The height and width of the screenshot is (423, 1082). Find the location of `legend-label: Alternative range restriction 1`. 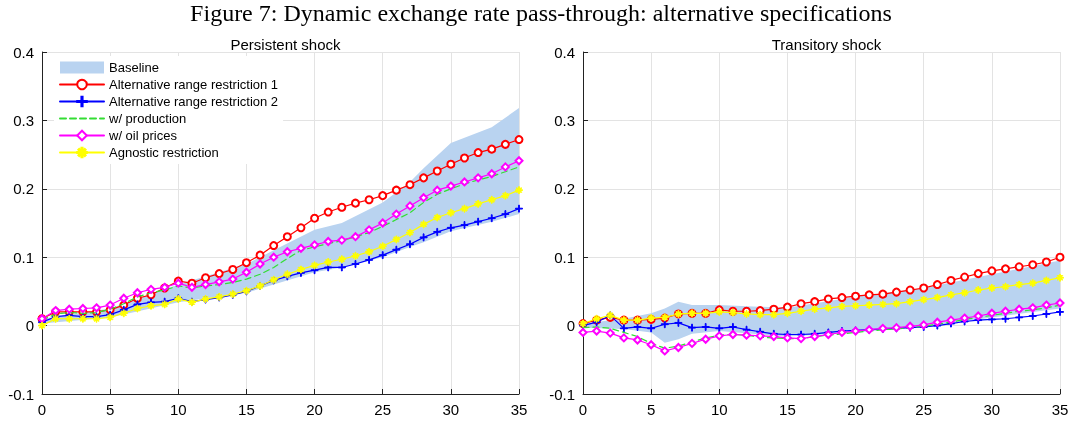

legend-label: Alternative range restriction 1 is located at coordinates (194, 84).